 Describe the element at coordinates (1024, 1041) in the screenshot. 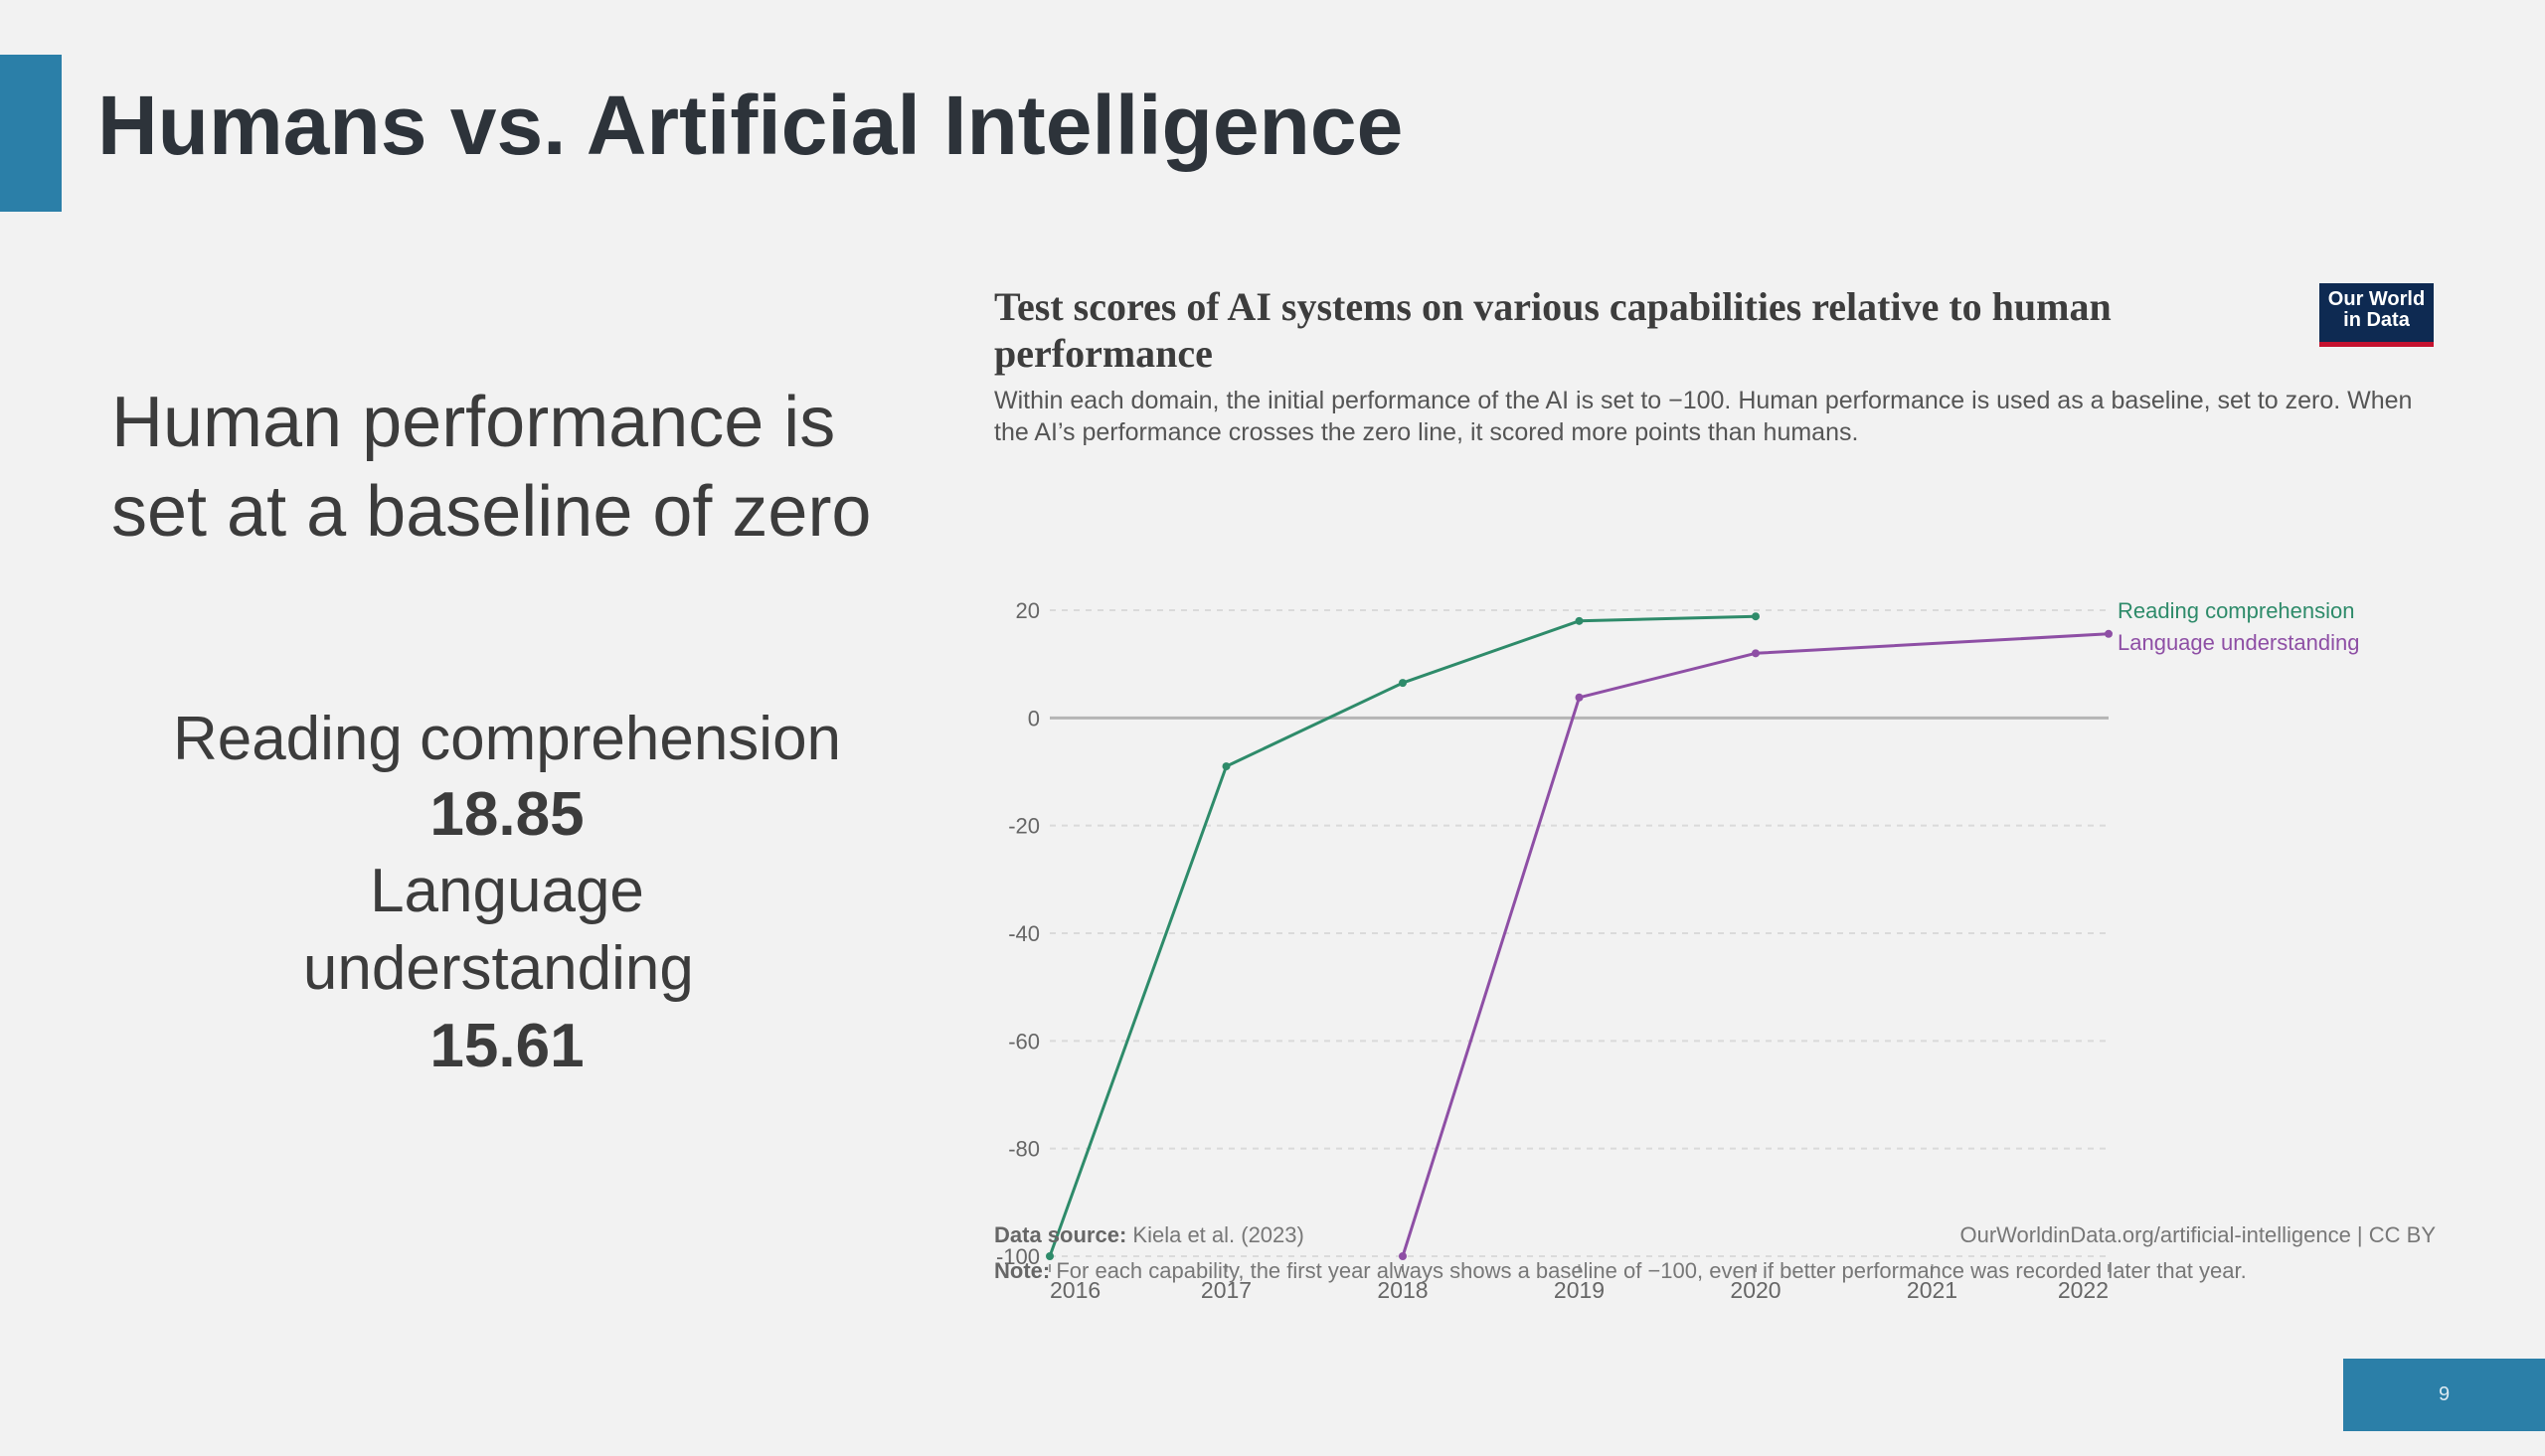

I see `y-tick-label: -60` at that location.